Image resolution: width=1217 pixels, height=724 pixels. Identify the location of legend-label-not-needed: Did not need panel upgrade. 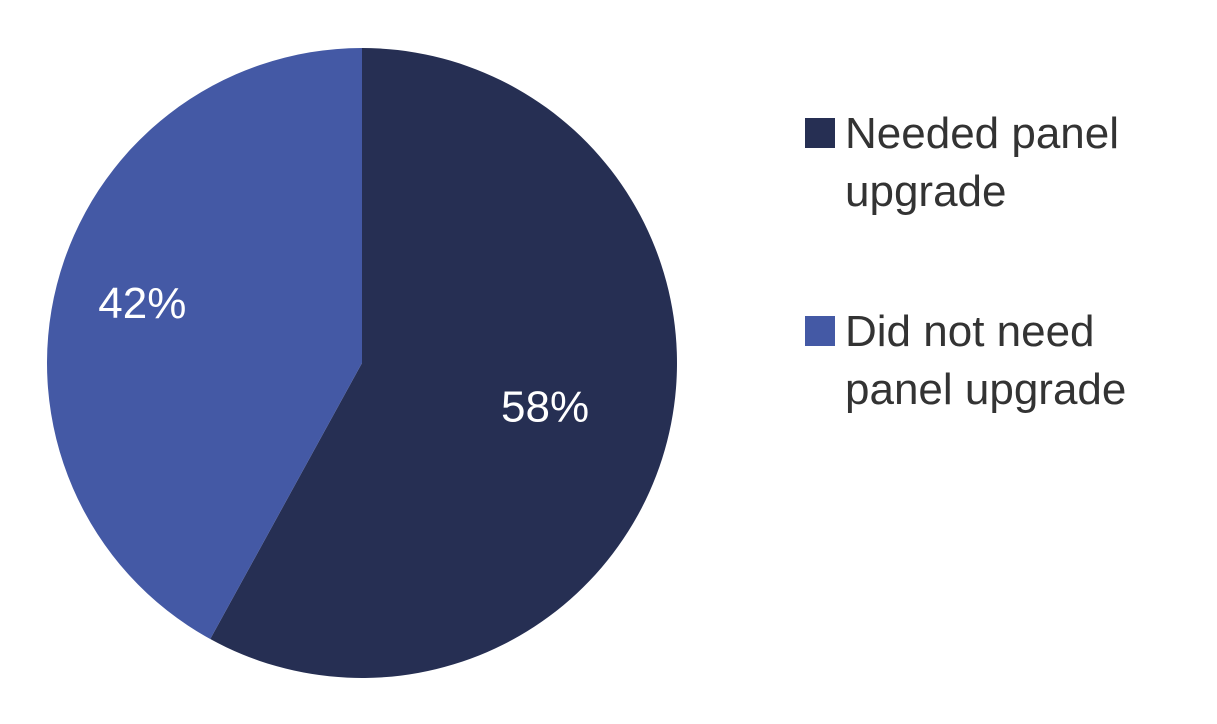
(986, 360).